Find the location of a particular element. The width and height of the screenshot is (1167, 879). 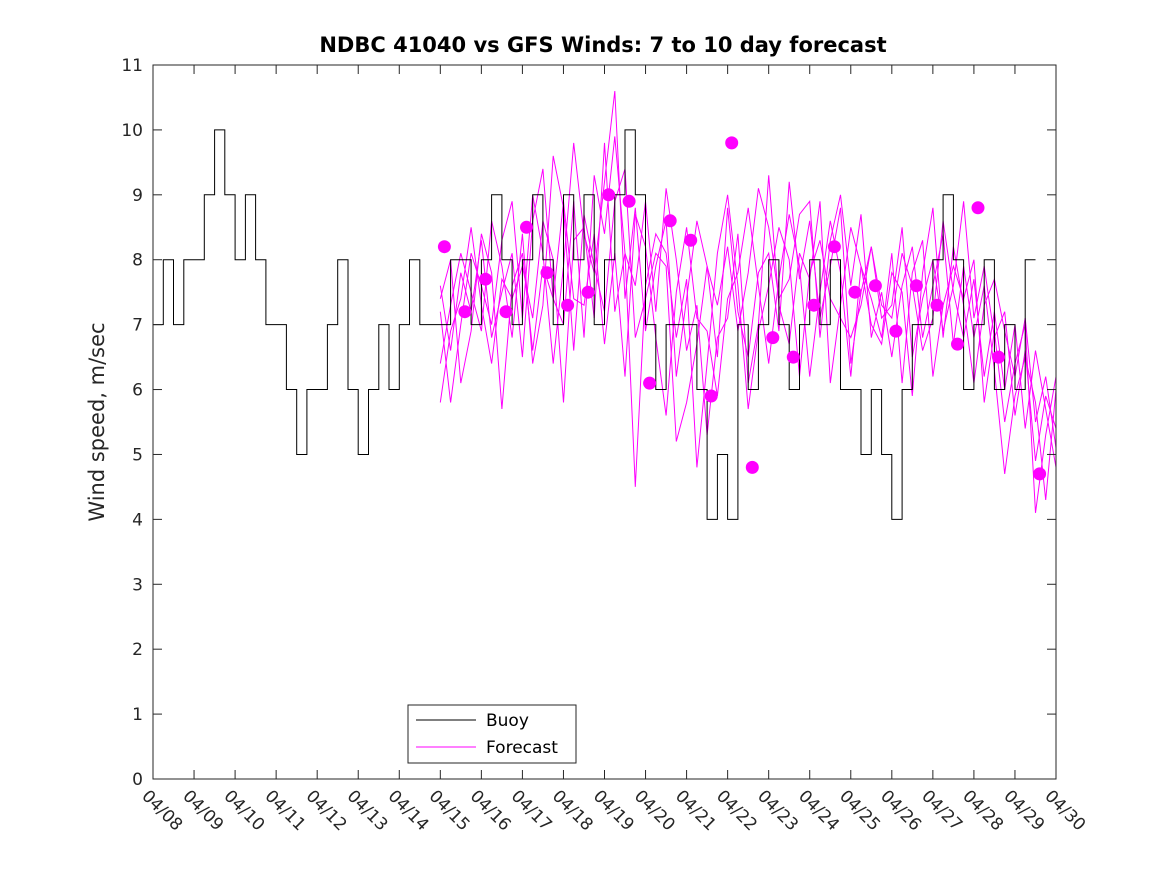

x-tick-label: 04/14 is located at coordinates (408, 810).